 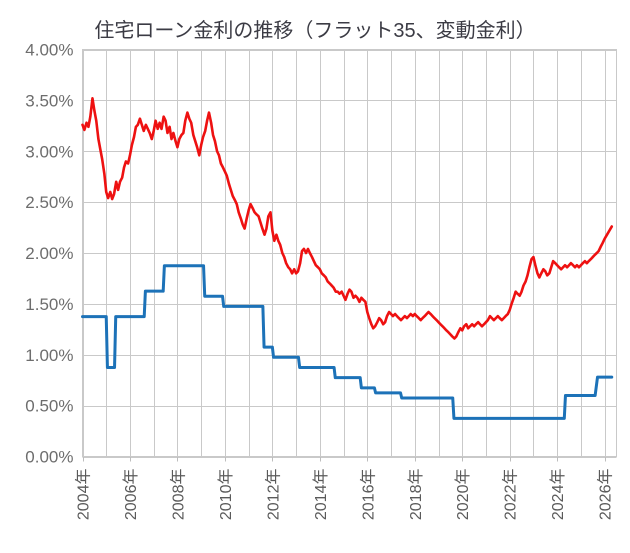 I want to click on x-axis-tick-label: 2024年, so click(x=558, y=495).